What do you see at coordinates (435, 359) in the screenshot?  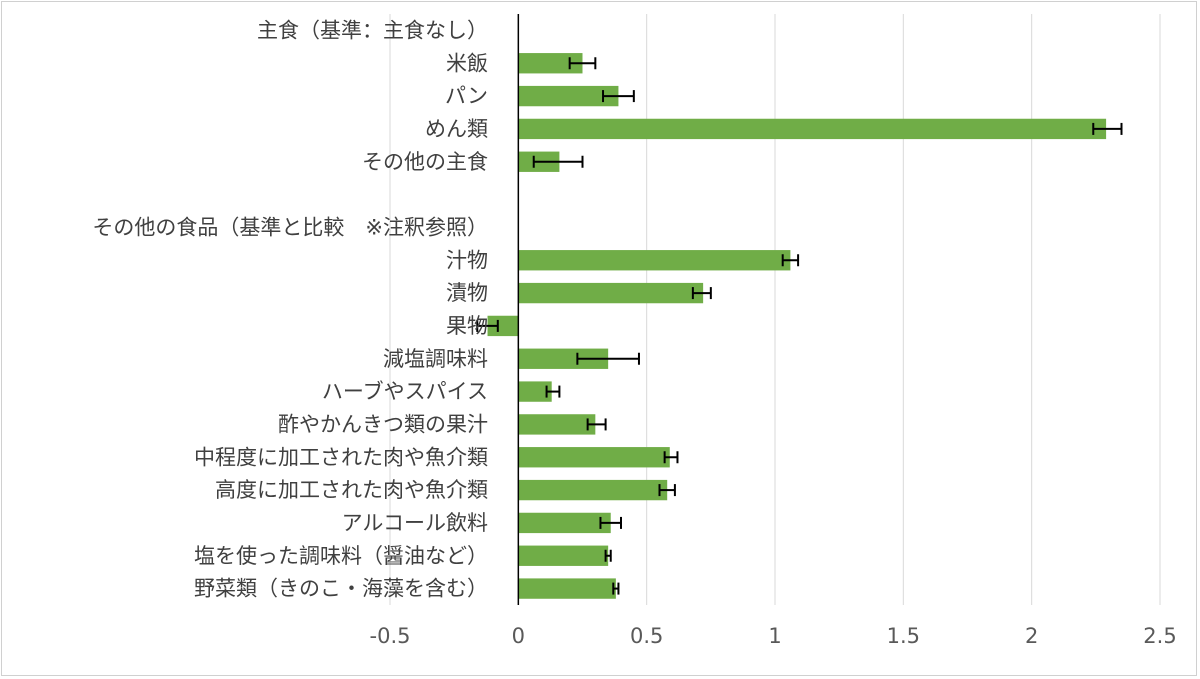 I see `category-label-10: 減塩調味料` at bounding box center [435, 359].